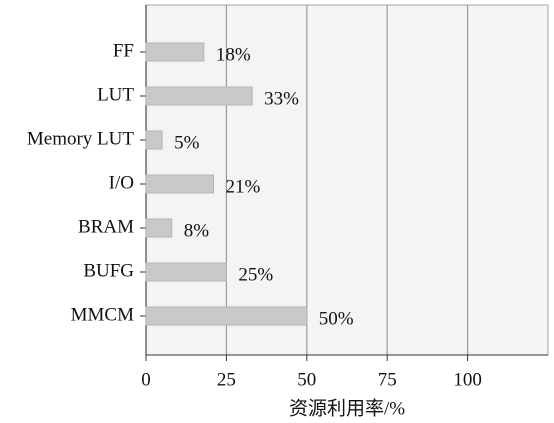 The width and height of the screenshot is (554, 423). What do you see at coordinates (121, 182) in the screenshot?
I see `y-tick-label: I/O` at bounding box center [121, 182].